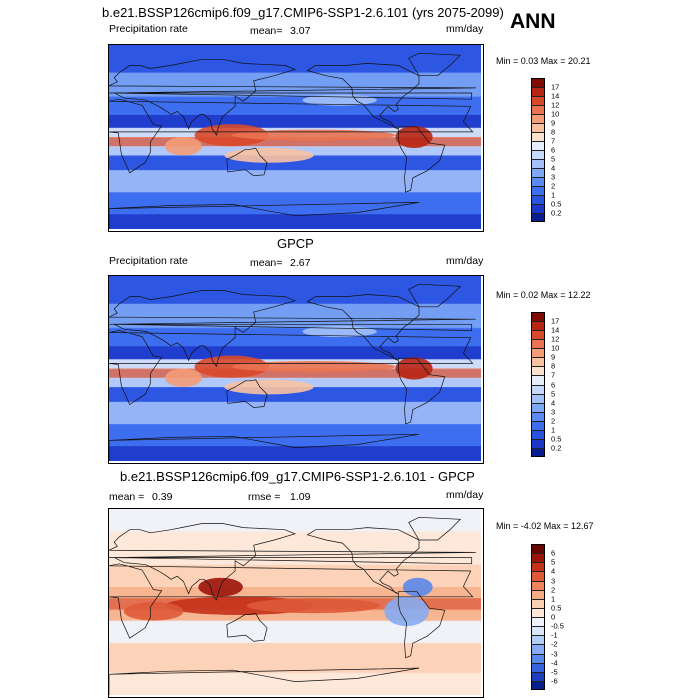  Describe the element at coordinates (465, 29) in the screenshot. I see `model-units: mm/day` at that location.